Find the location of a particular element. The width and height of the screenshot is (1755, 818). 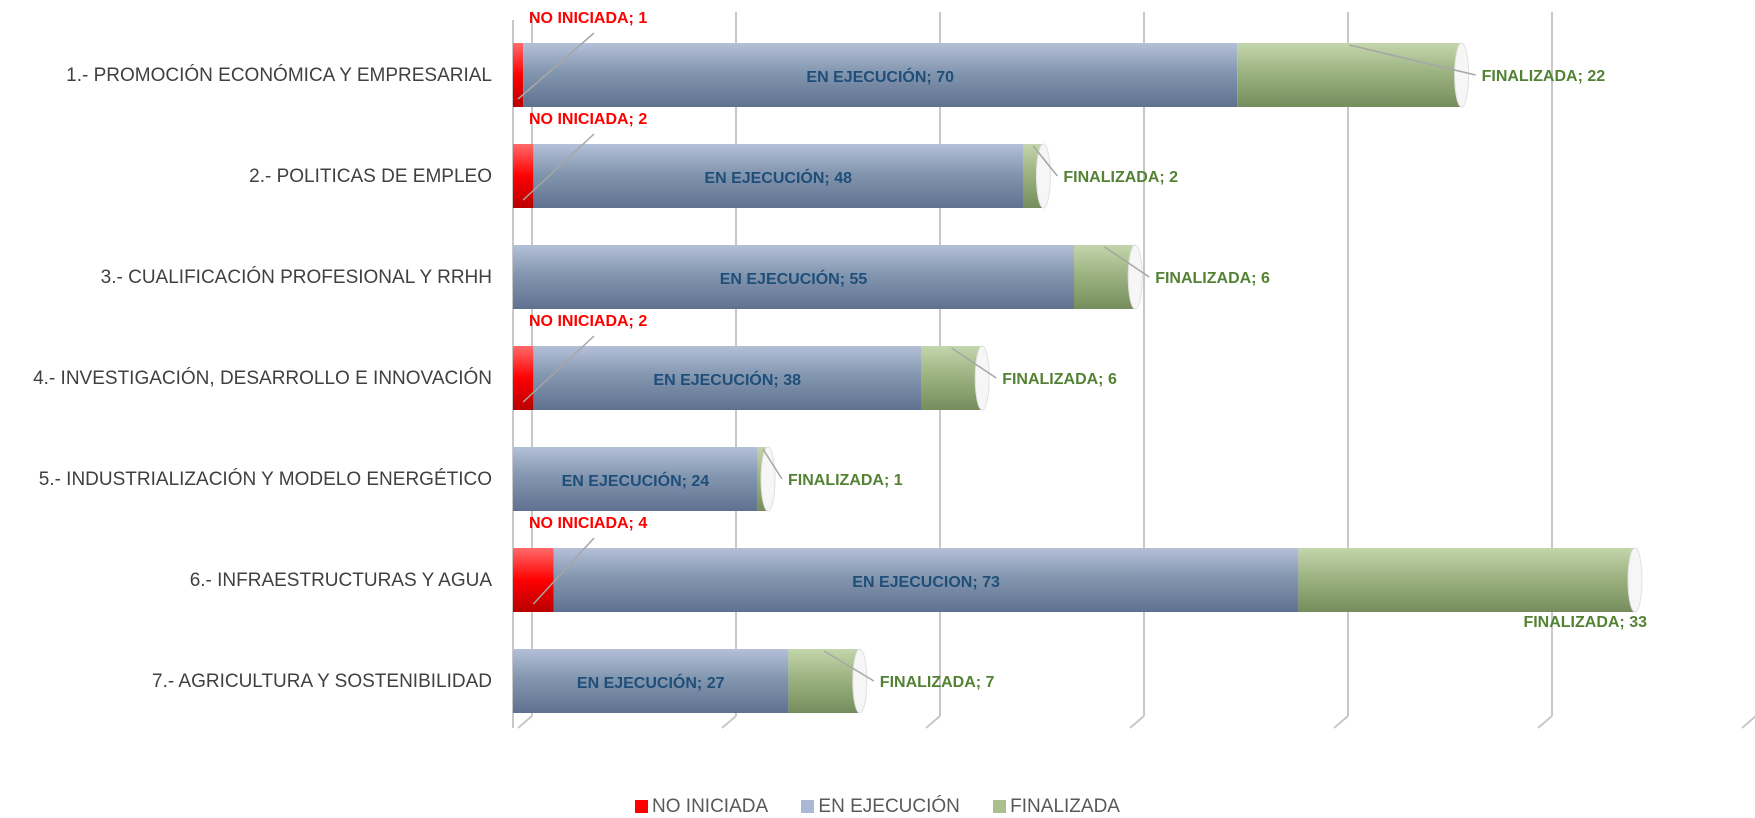

data-label-en-ejecucion: EN EJECUCIÓN; 55 is located at coordinates (794, 278).